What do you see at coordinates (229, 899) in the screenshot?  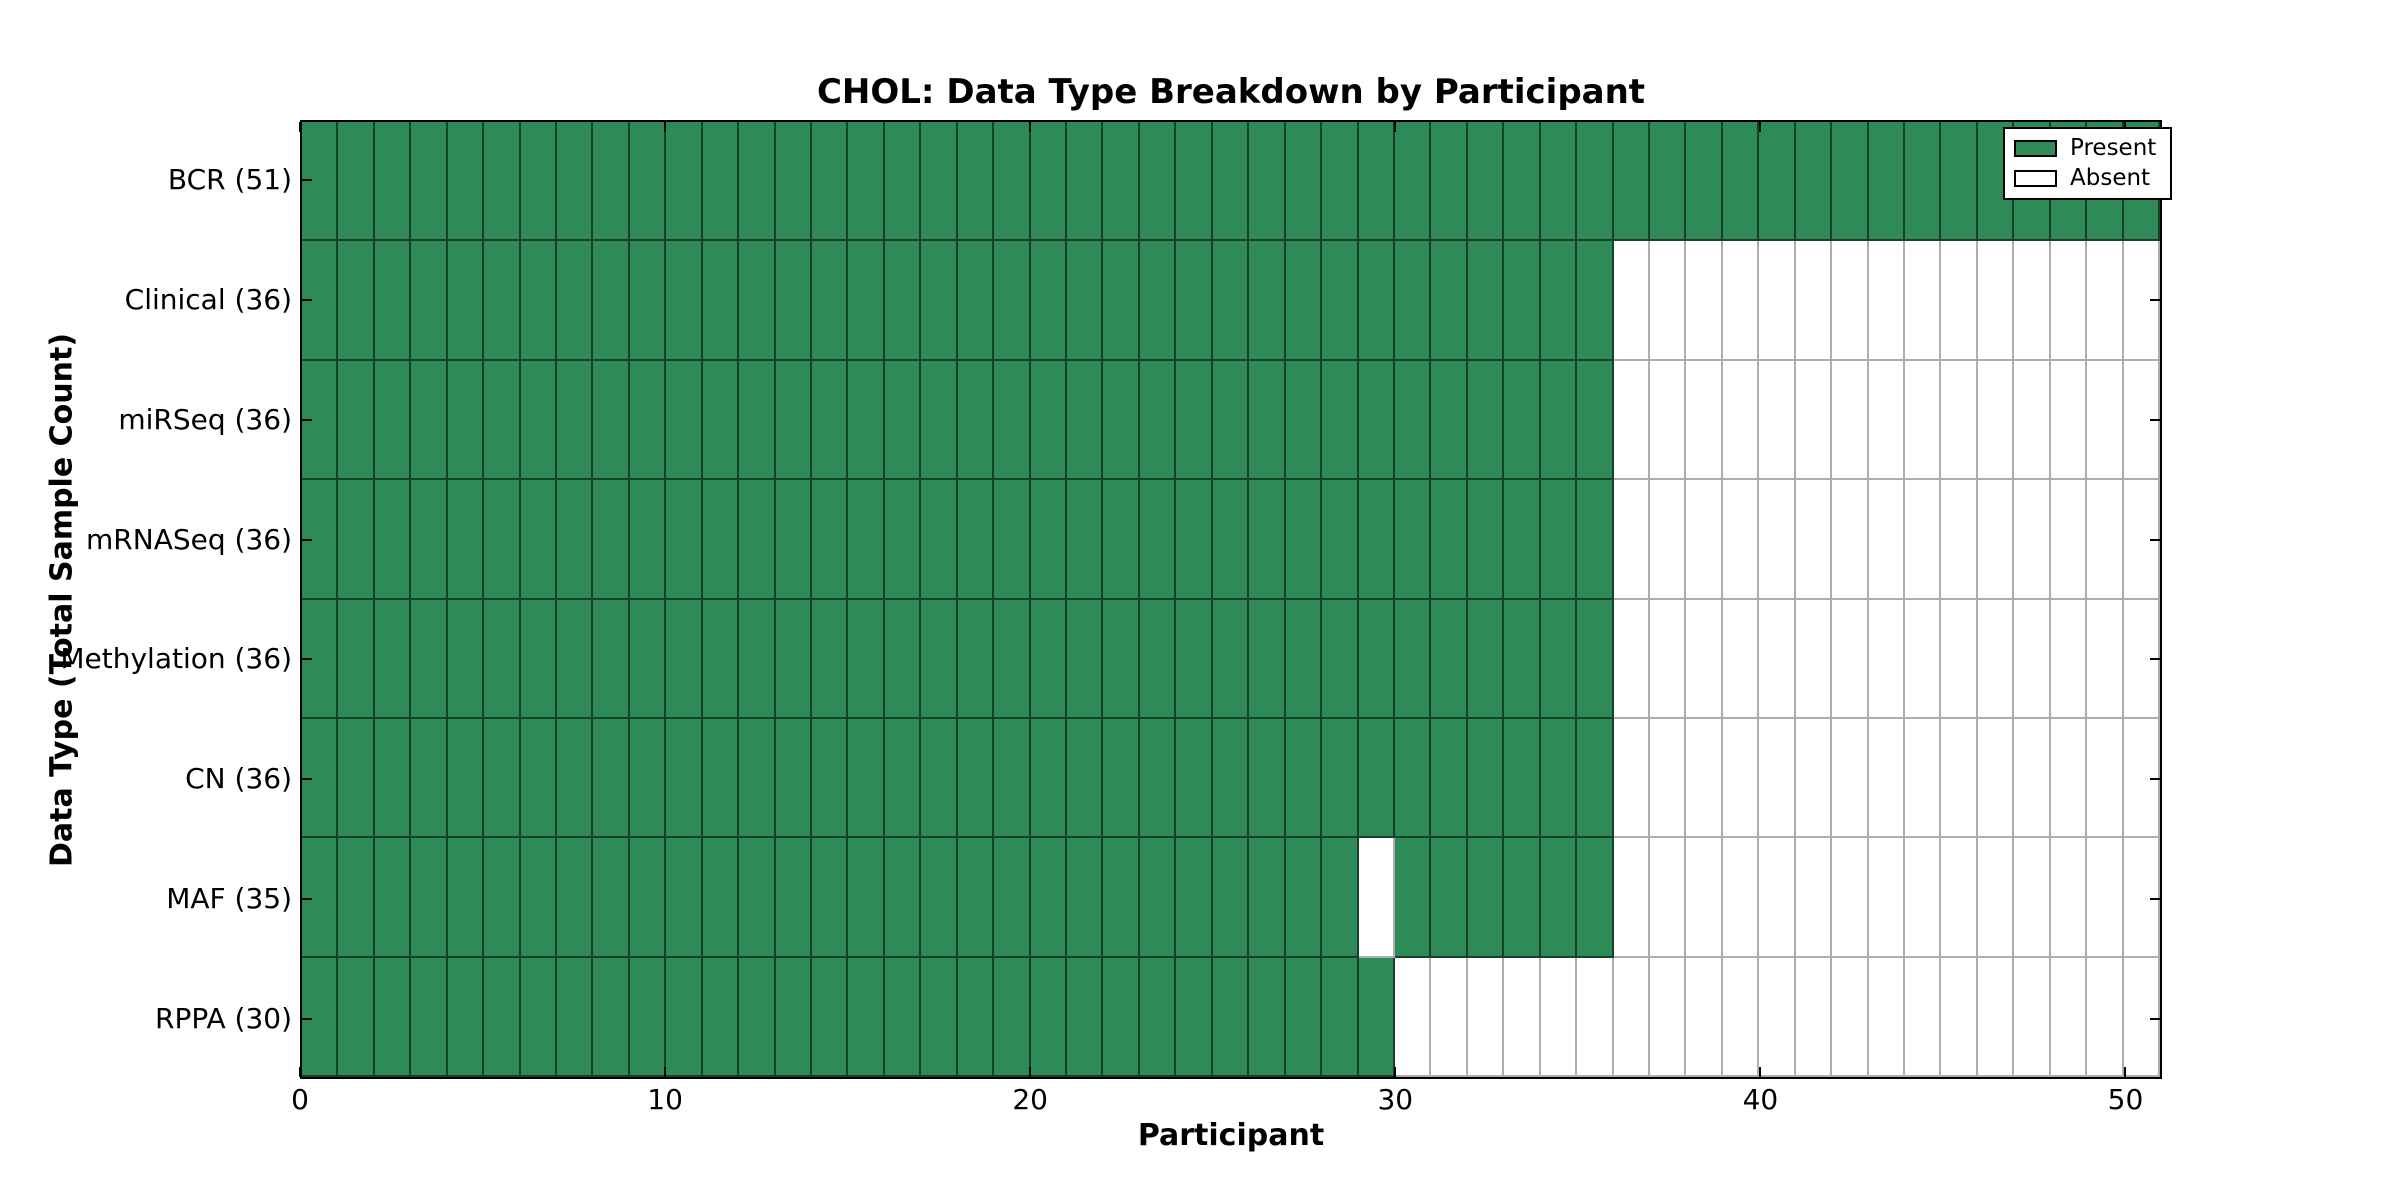 I see `y-tick-label: MAF (35)` at bounding box center [229, 899].